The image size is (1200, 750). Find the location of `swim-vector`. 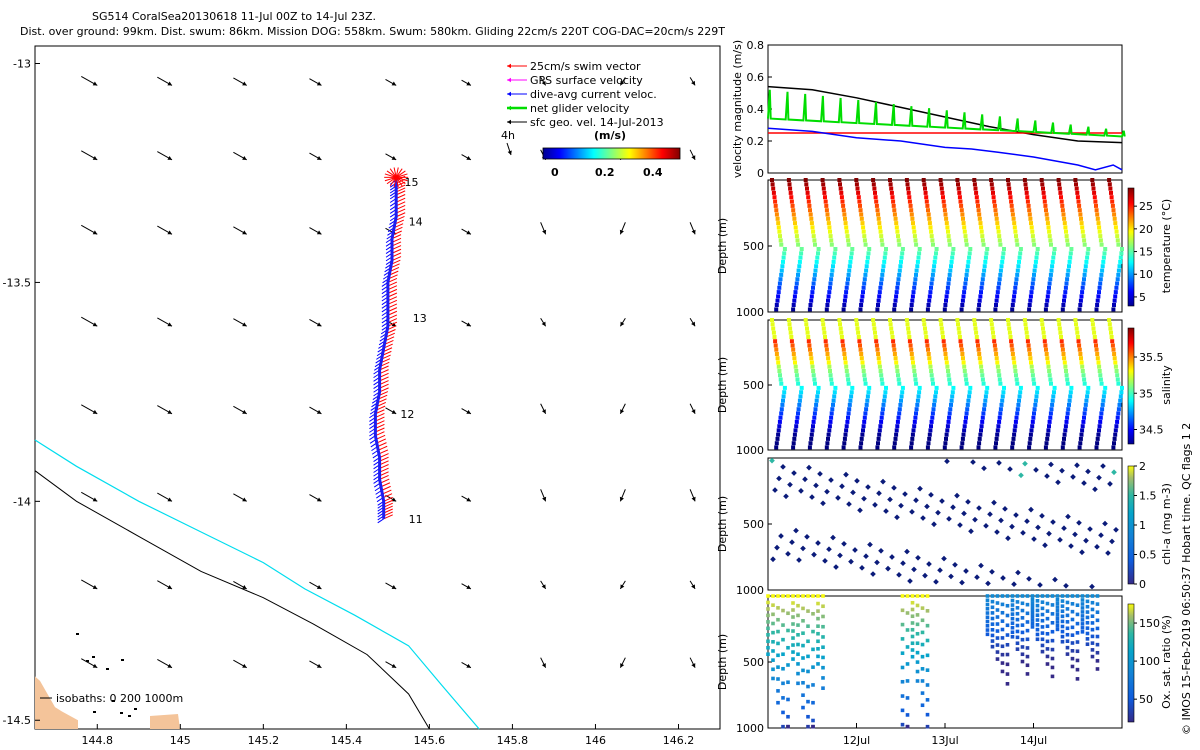

swim-vector is located at coordinates (390, 175).